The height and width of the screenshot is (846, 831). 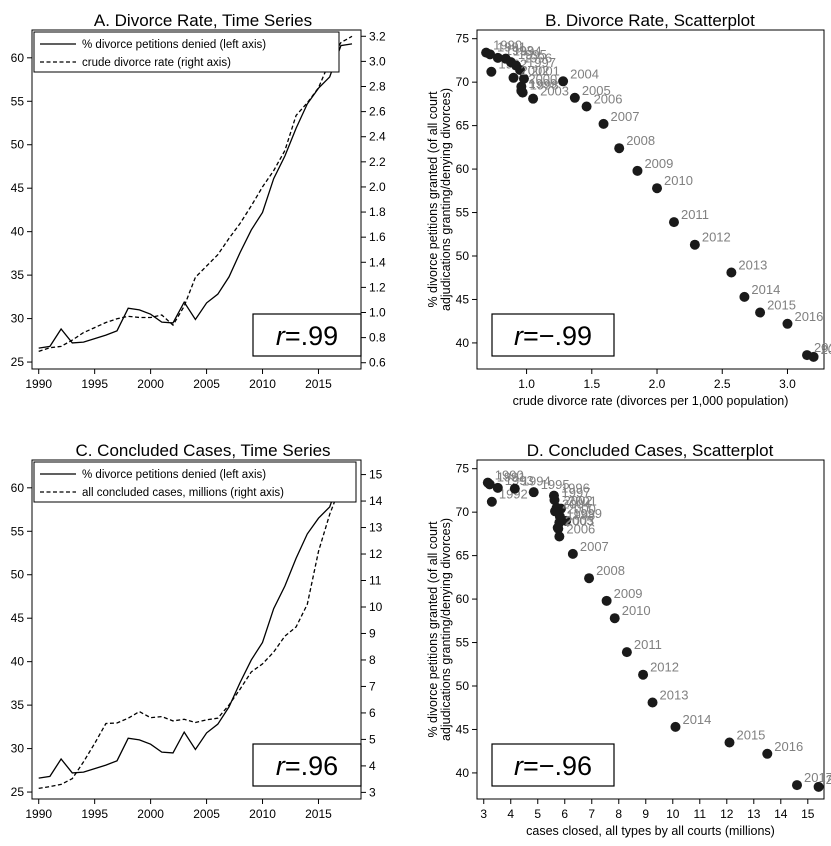 I want to click on data-point-label: 1991, so click(x=511, y=46).